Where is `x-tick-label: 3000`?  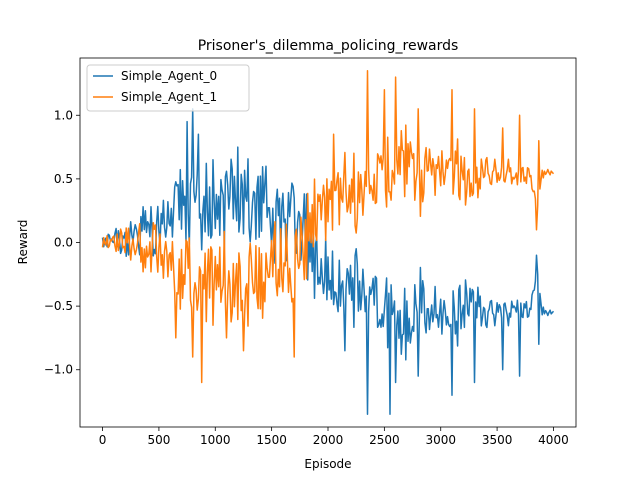
x-tick-label: 3000 is located at coordinates (440, 440).